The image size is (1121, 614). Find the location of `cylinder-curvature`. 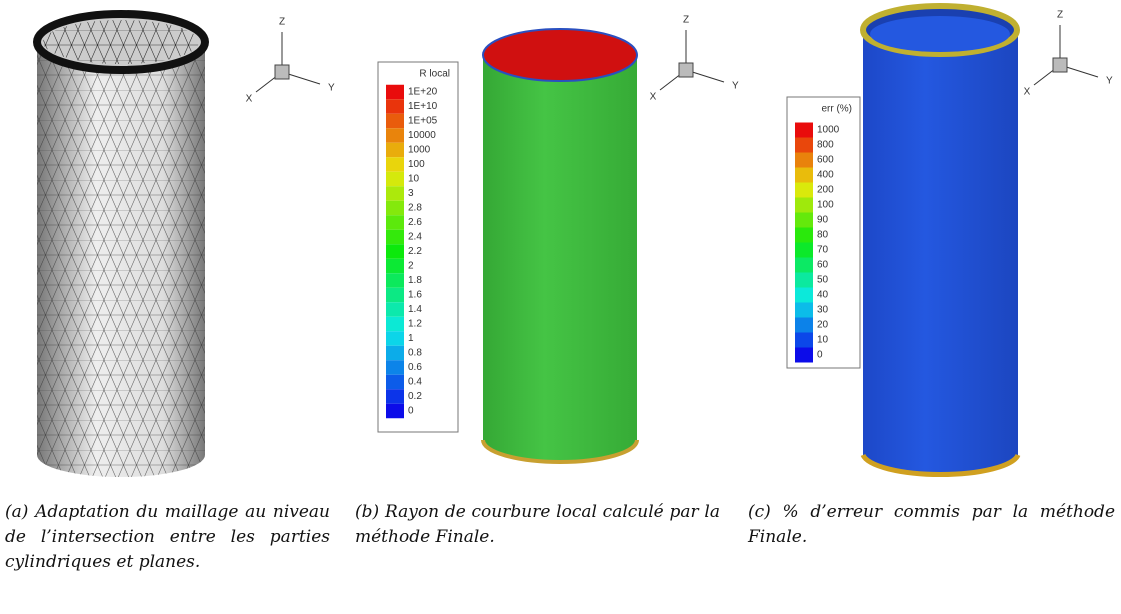

cylinder-curvature is located at coordinates (560, 246).